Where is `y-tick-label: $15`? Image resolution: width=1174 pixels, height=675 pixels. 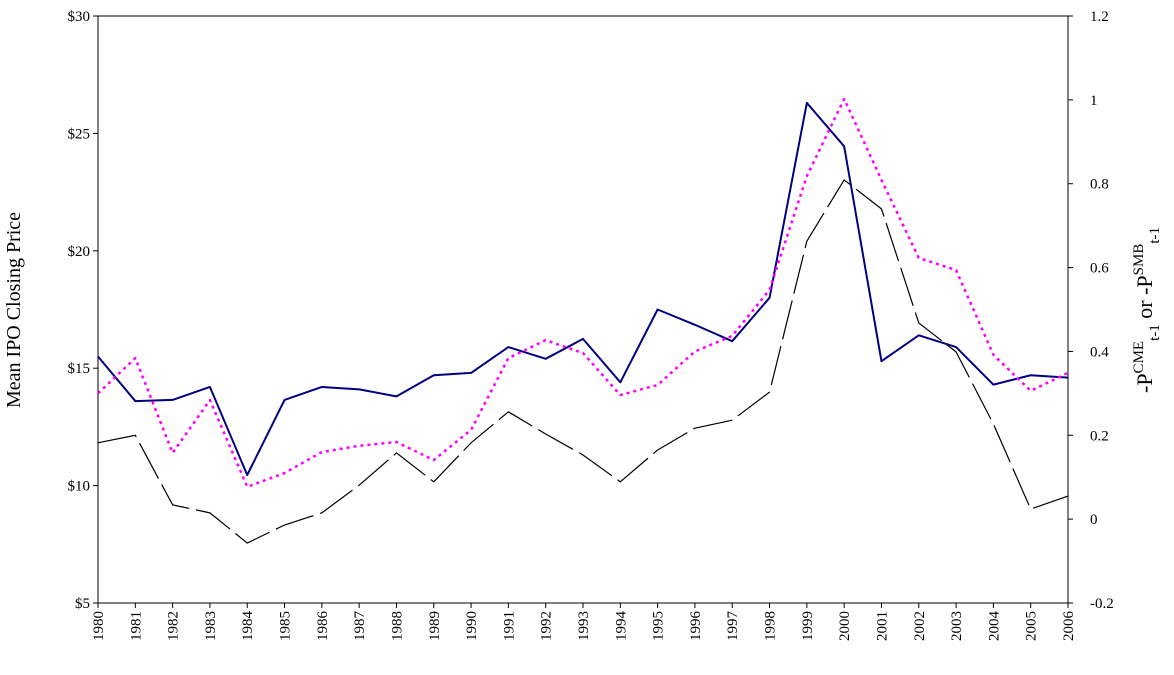
y-tick-label: $15 is located at coordinates (79, 369).